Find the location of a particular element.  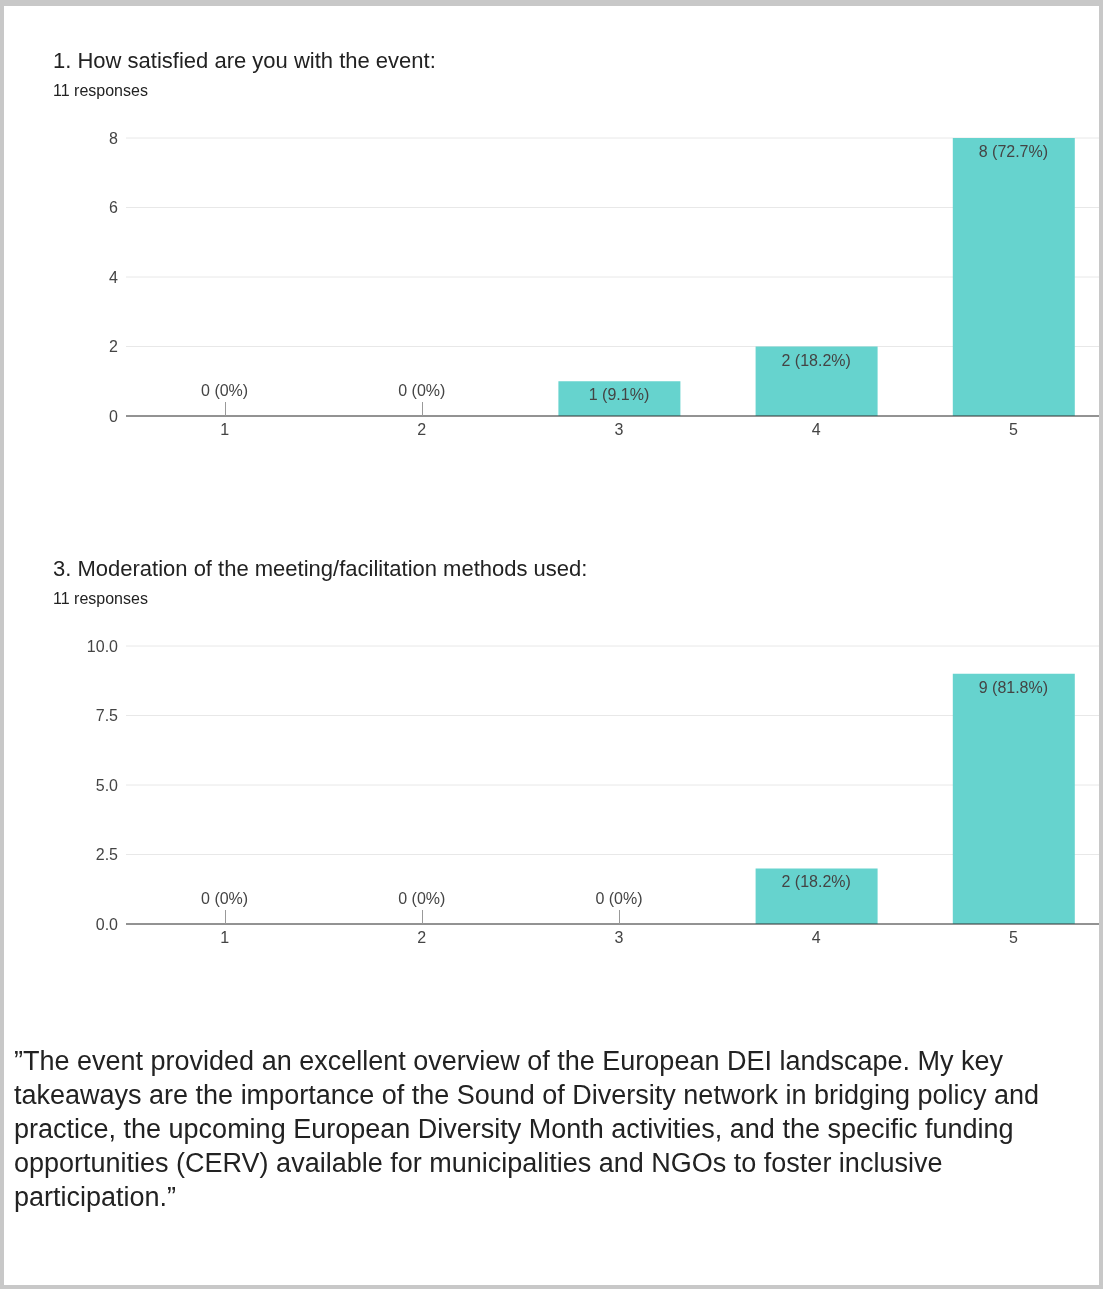

y-tick-label: 0.0 is located at coordinates (107, 924).